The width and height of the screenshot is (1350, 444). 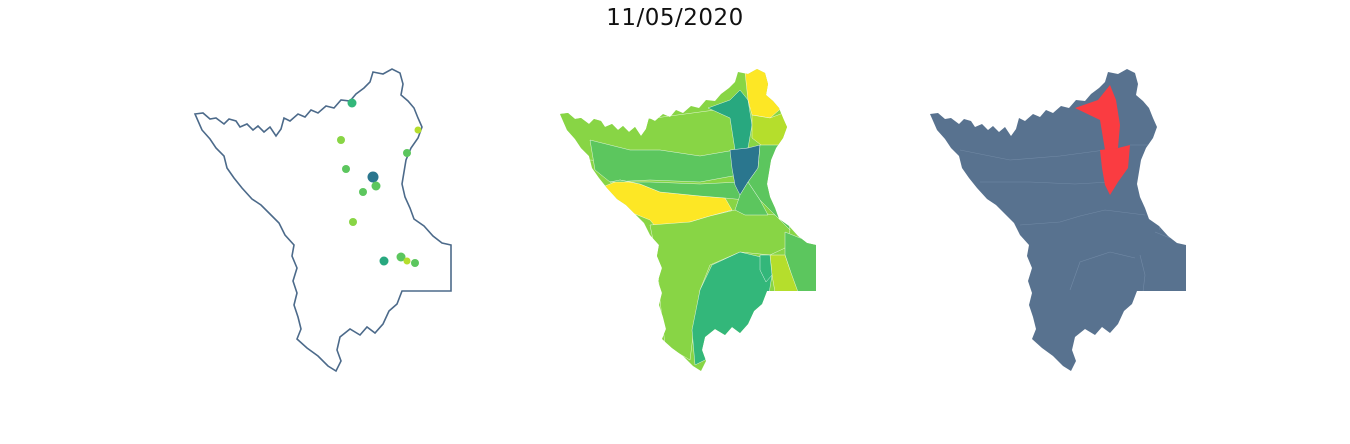 I want to click on station-markers, so click(x=379, y=182).